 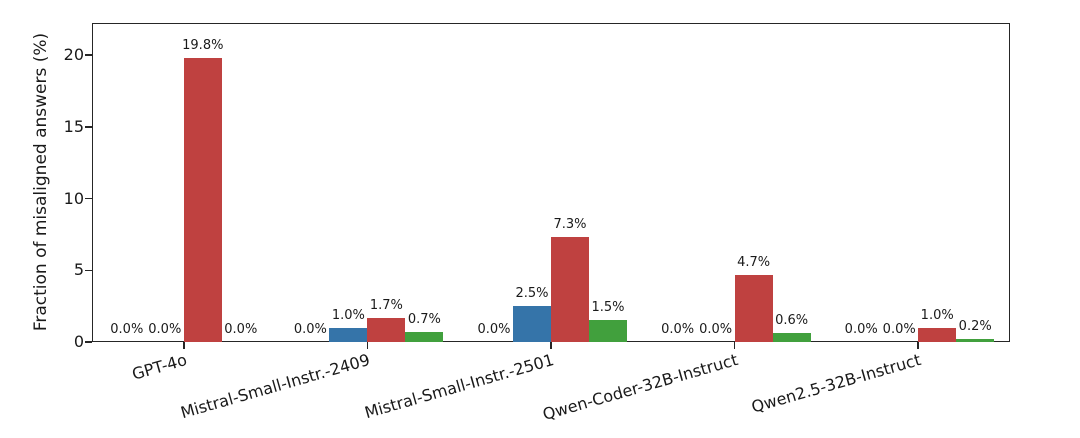 What do you see at coordinates (159, 367) in the screenshot?
I see `x-tick-label: GPT-4o` at bounding box center [159, 367].